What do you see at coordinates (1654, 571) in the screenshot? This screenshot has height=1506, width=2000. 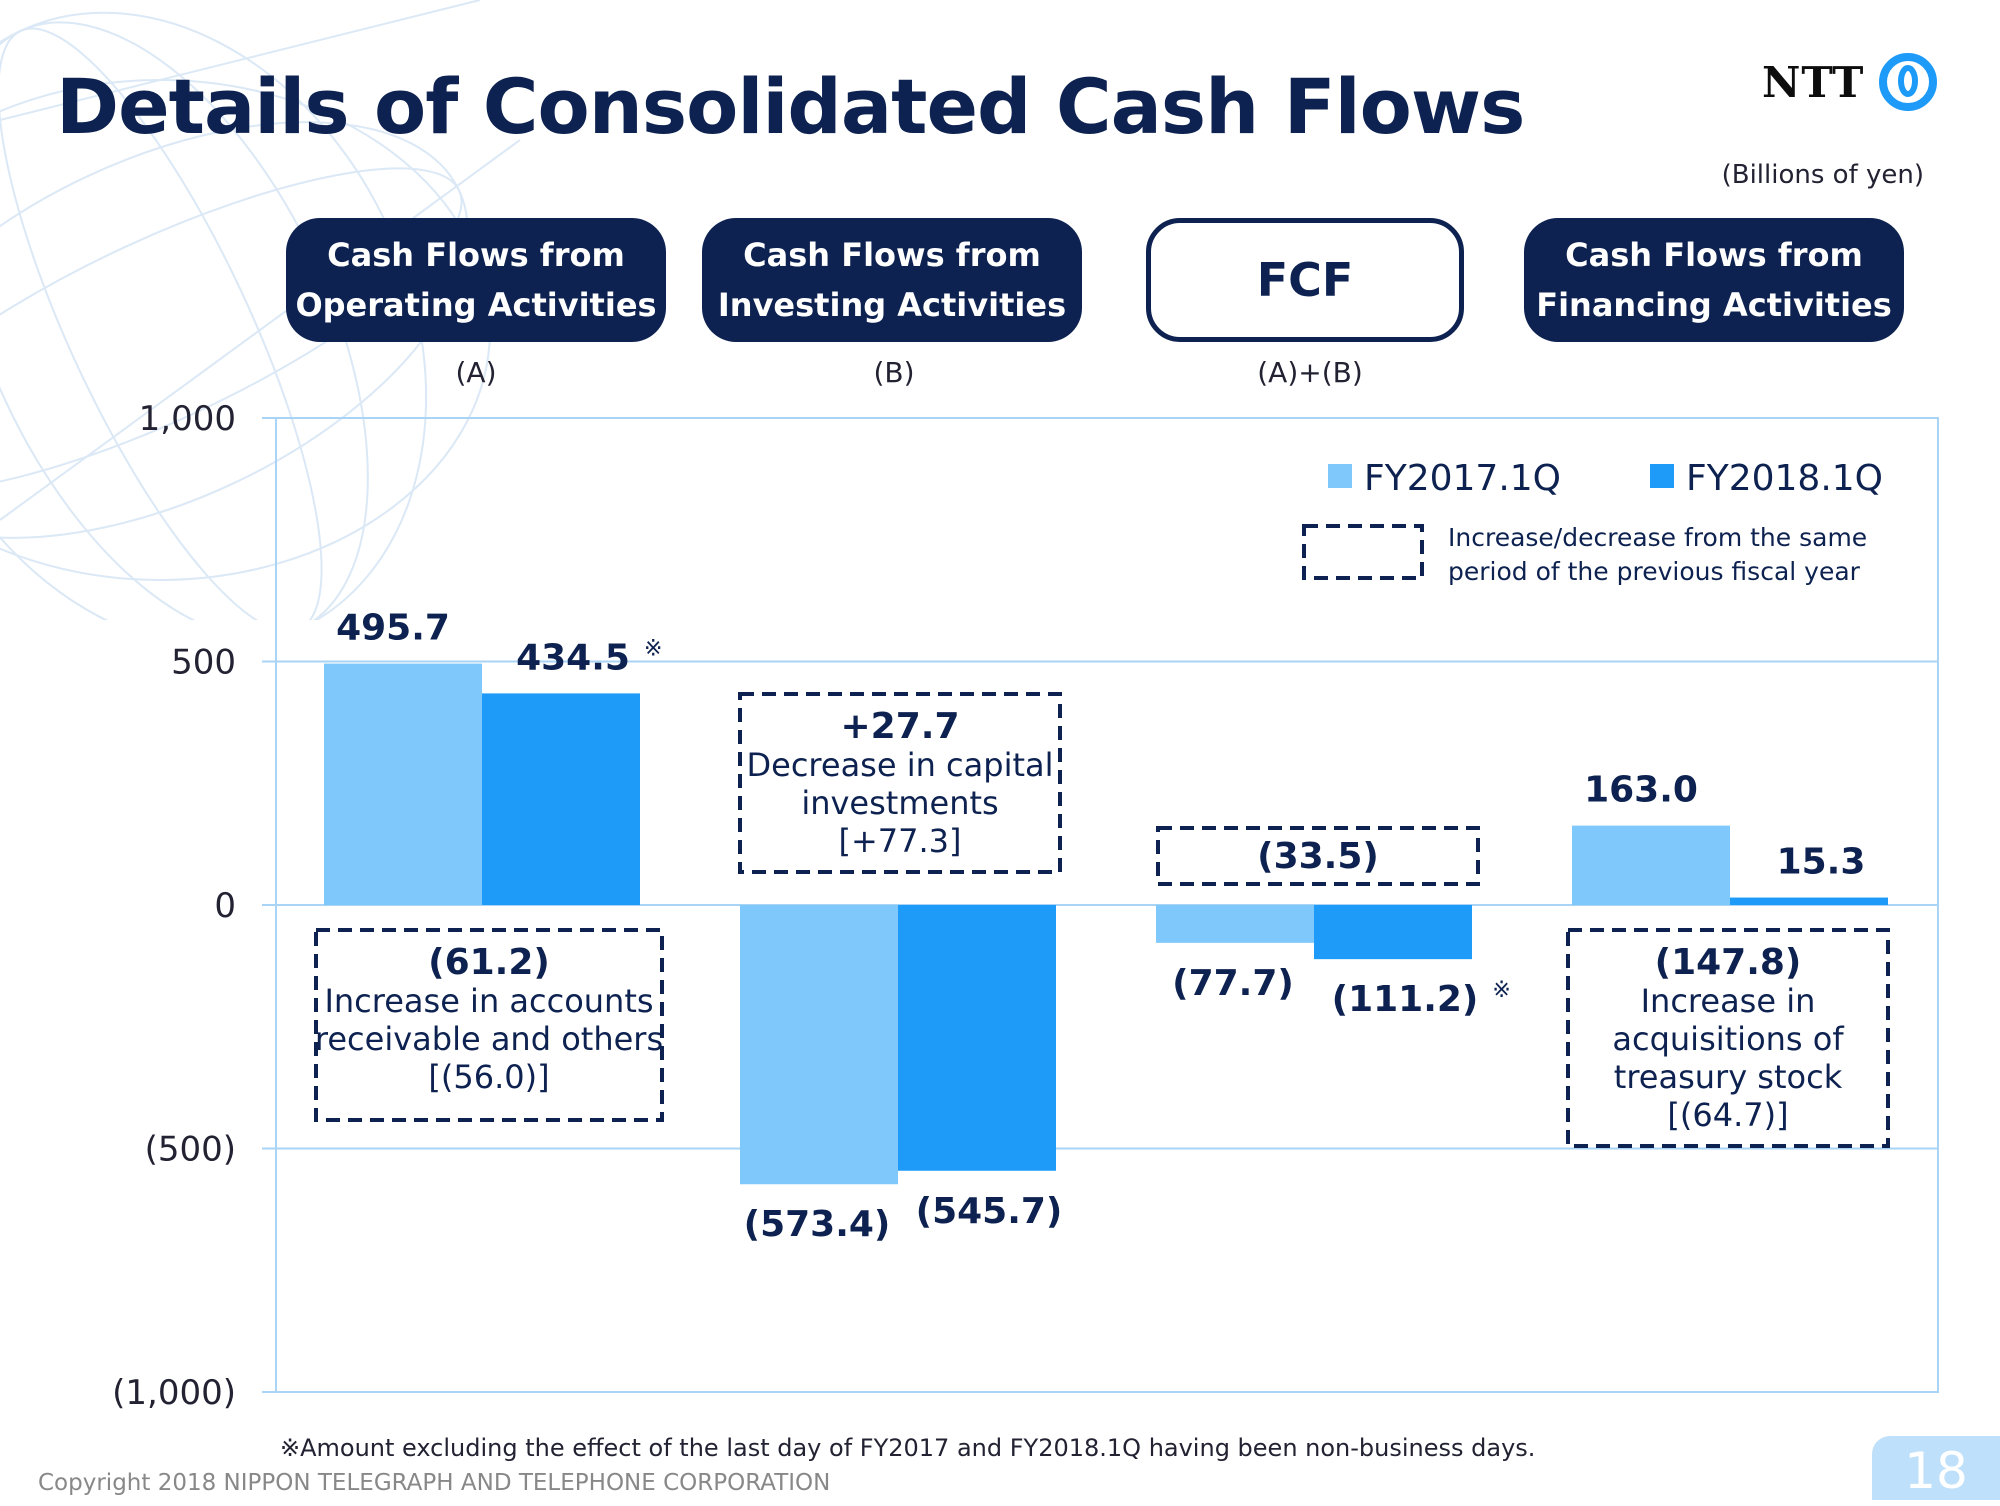 I see `legend-note: period of the previous fiscal year` at bounding box center [1654, 571].